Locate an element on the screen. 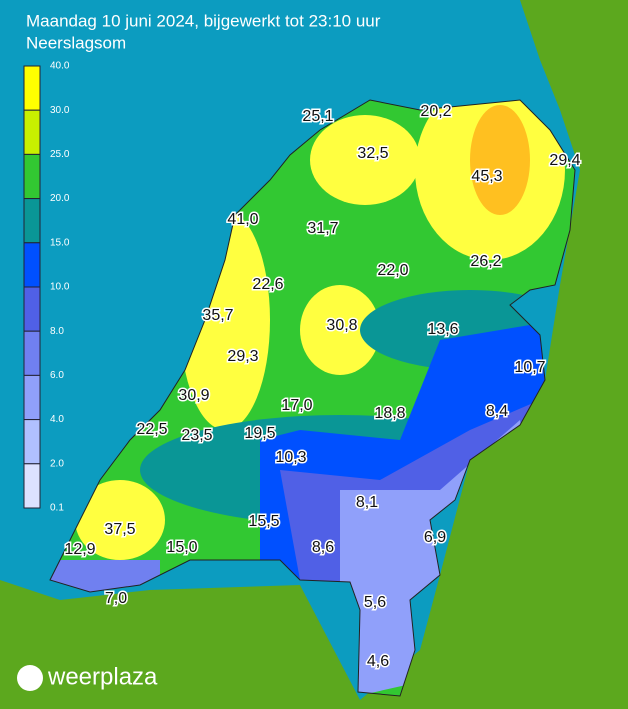  station-value: 25,1 is located at coordinates (317, 116).